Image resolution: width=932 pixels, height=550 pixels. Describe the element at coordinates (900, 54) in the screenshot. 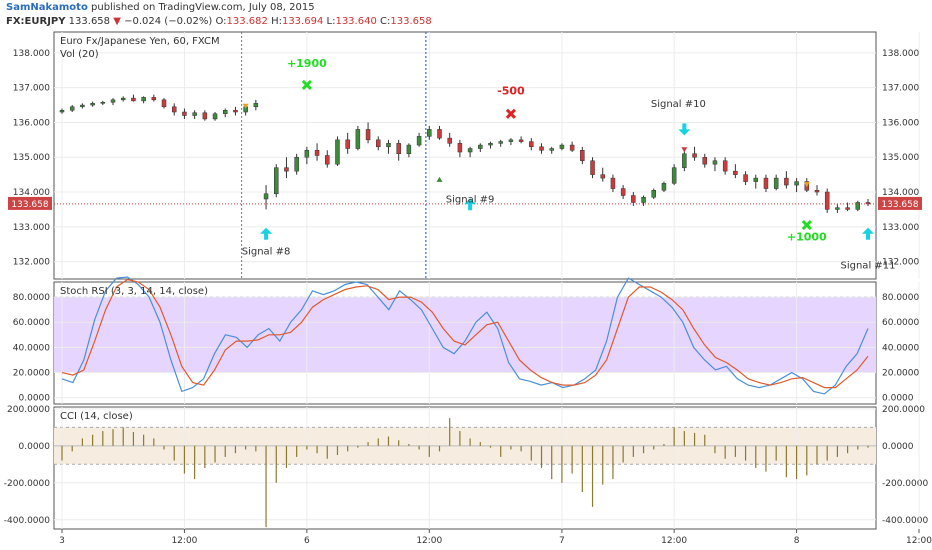

I see `price-tick-label-right: 138.000` at that location.